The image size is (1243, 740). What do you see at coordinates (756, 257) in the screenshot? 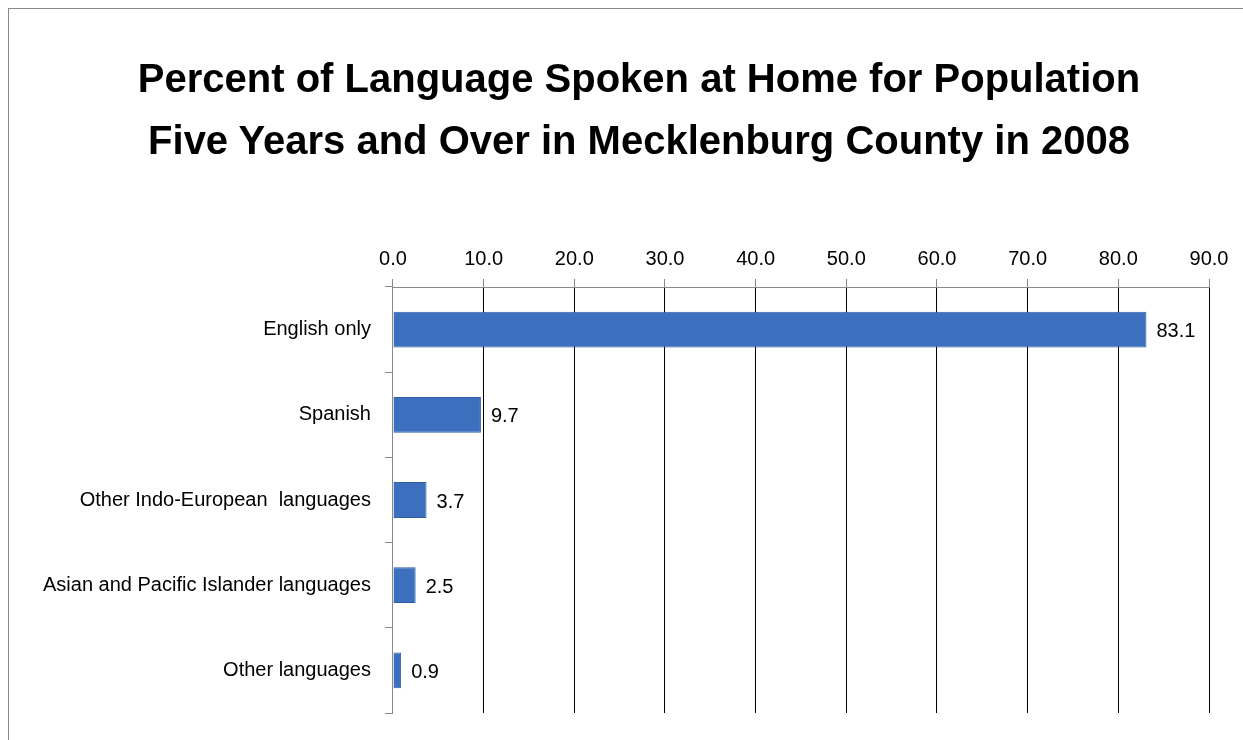
I see `x-tick-label: 40.0` at bounding box center [756, 257].